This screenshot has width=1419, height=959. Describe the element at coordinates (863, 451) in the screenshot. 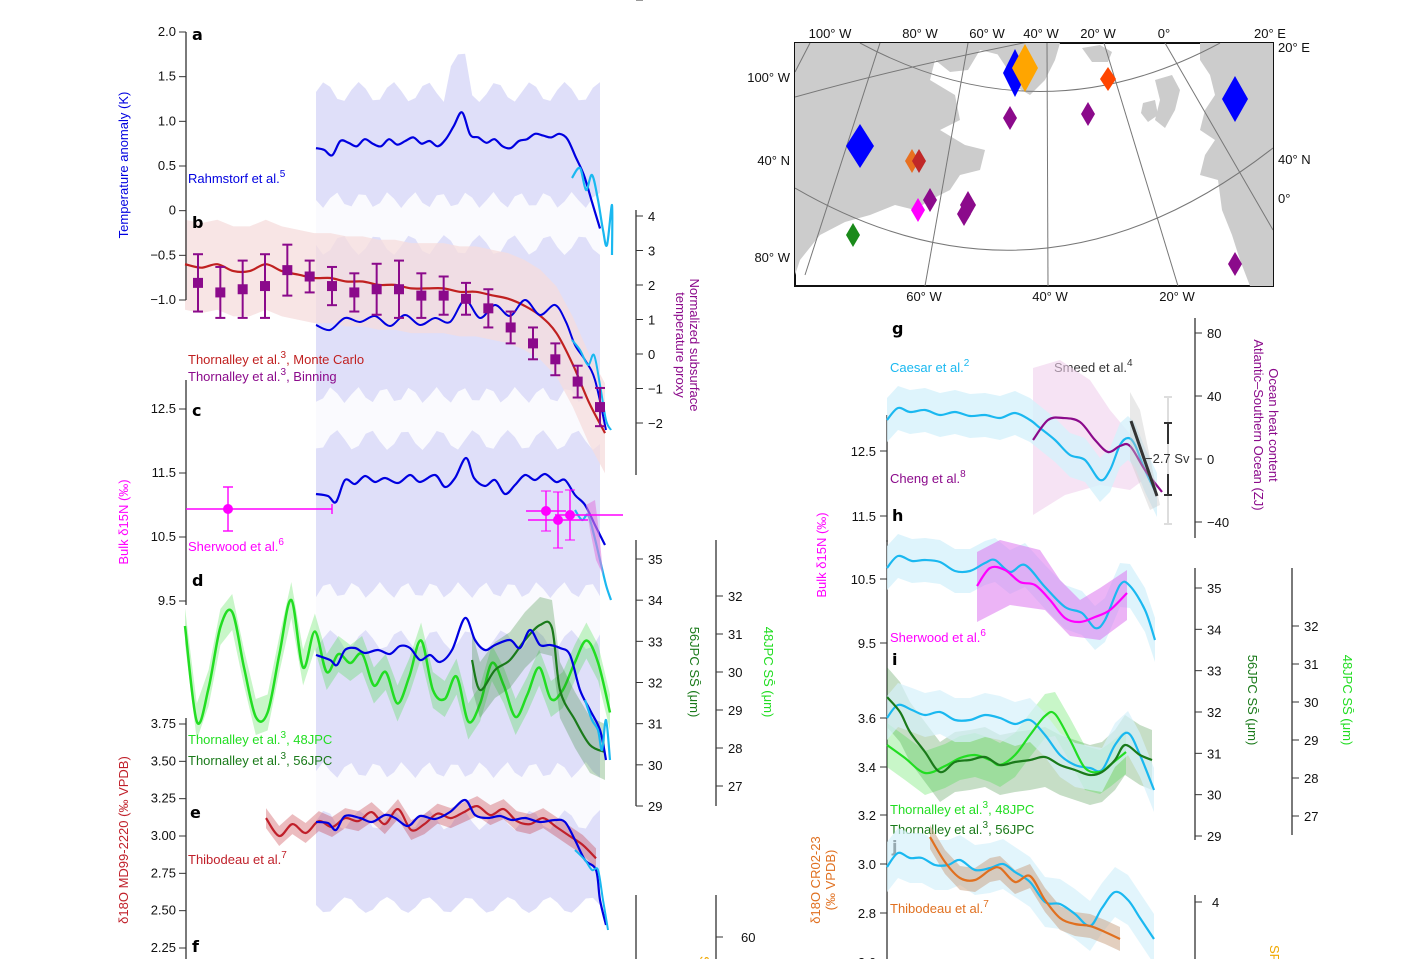

I see `axis-g-tick-label: 12.5` at that location.